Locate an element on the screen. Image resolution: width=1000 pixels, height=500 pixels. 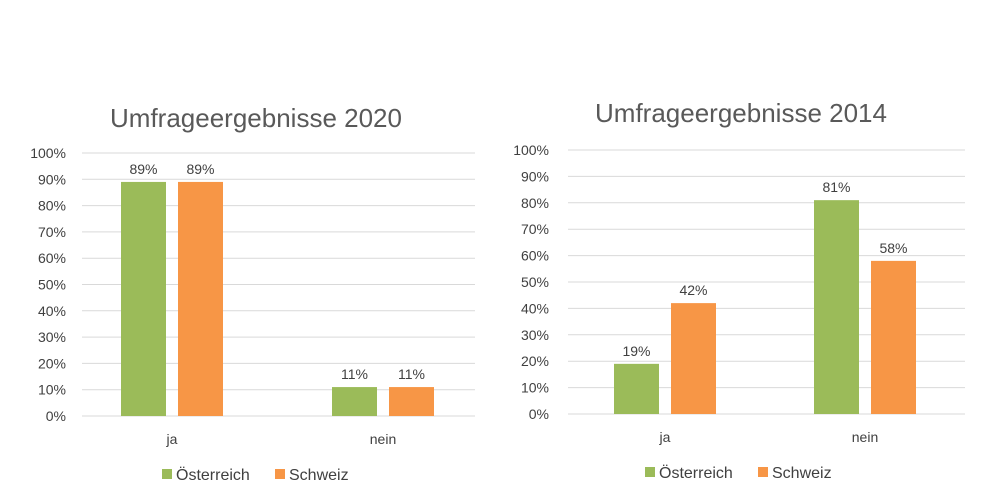
chart-2020-bar-schweiz-ja is located at coordinates (200, 298).